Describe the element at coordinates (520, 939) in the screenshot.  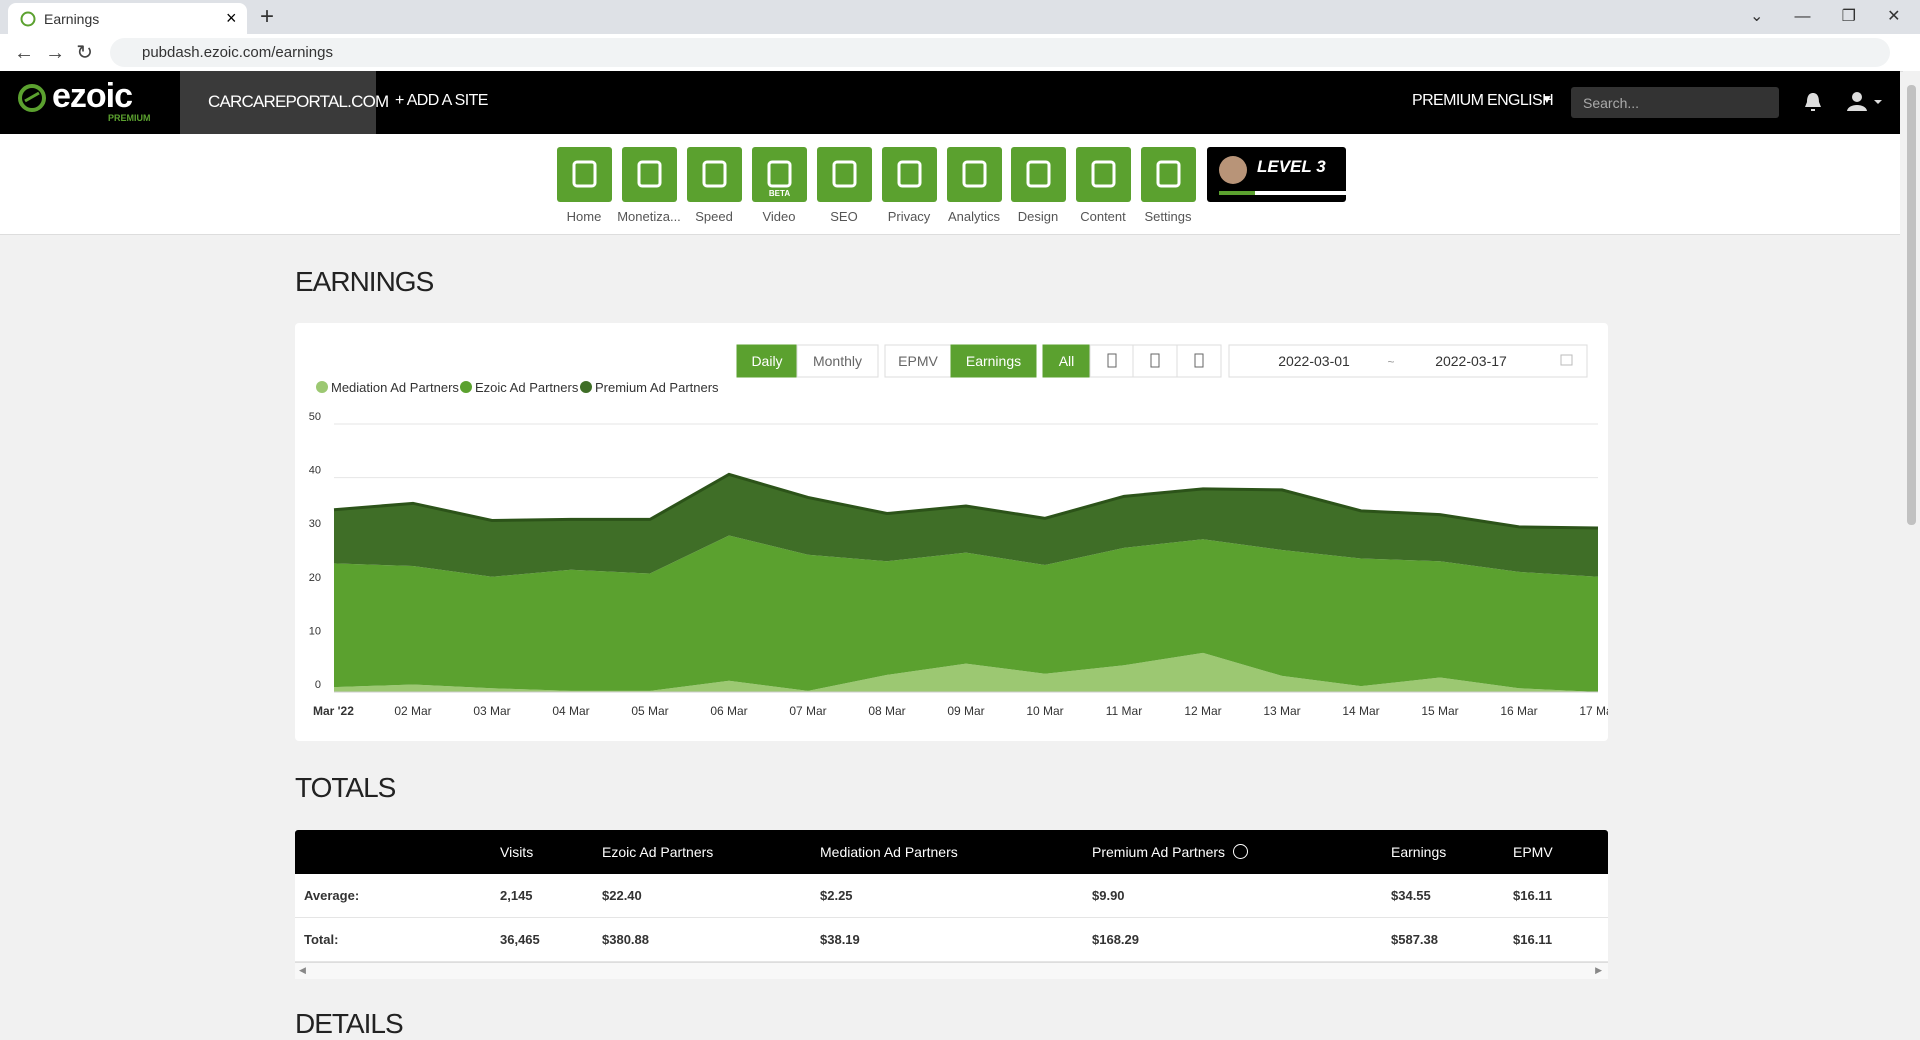
I see `table-cell: 36,465` at that location.